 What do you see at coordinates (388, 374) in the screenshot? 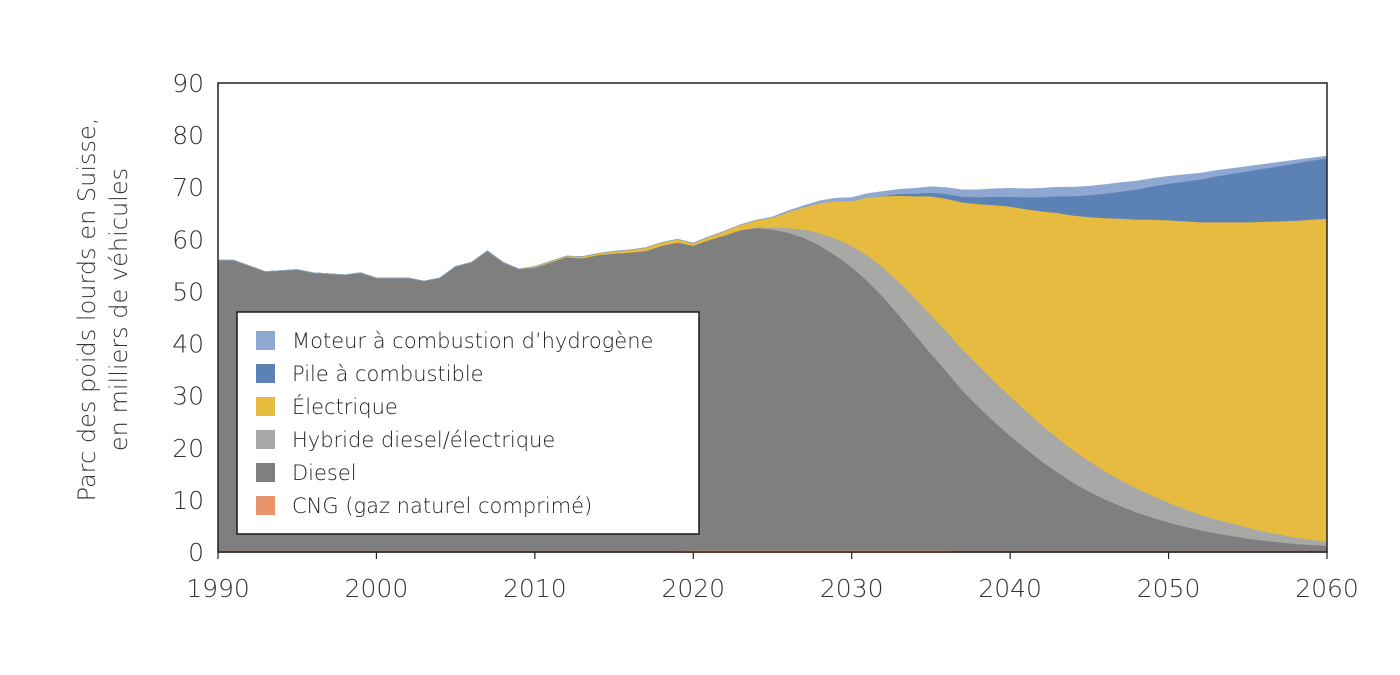
I see `legend-label: Pile à combustible` at bounding box center [388, 374].